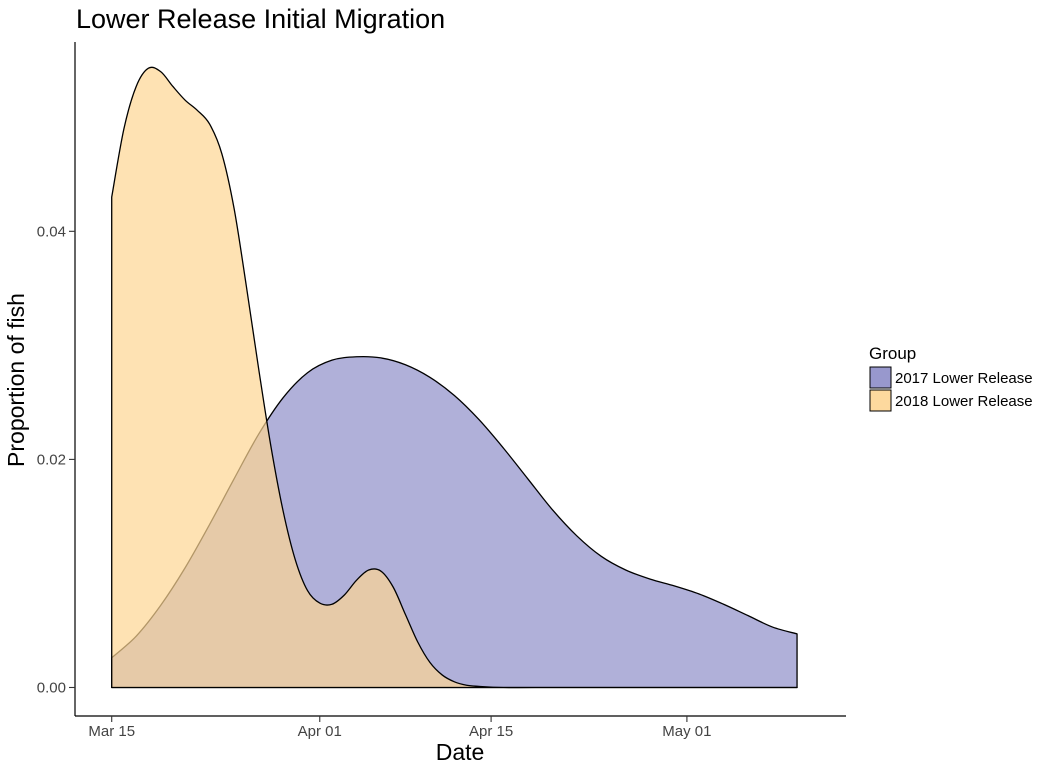  Describe the element at coordinates (686, 731) in the screenshot. I see `x-tick-label: May 01` at that location.